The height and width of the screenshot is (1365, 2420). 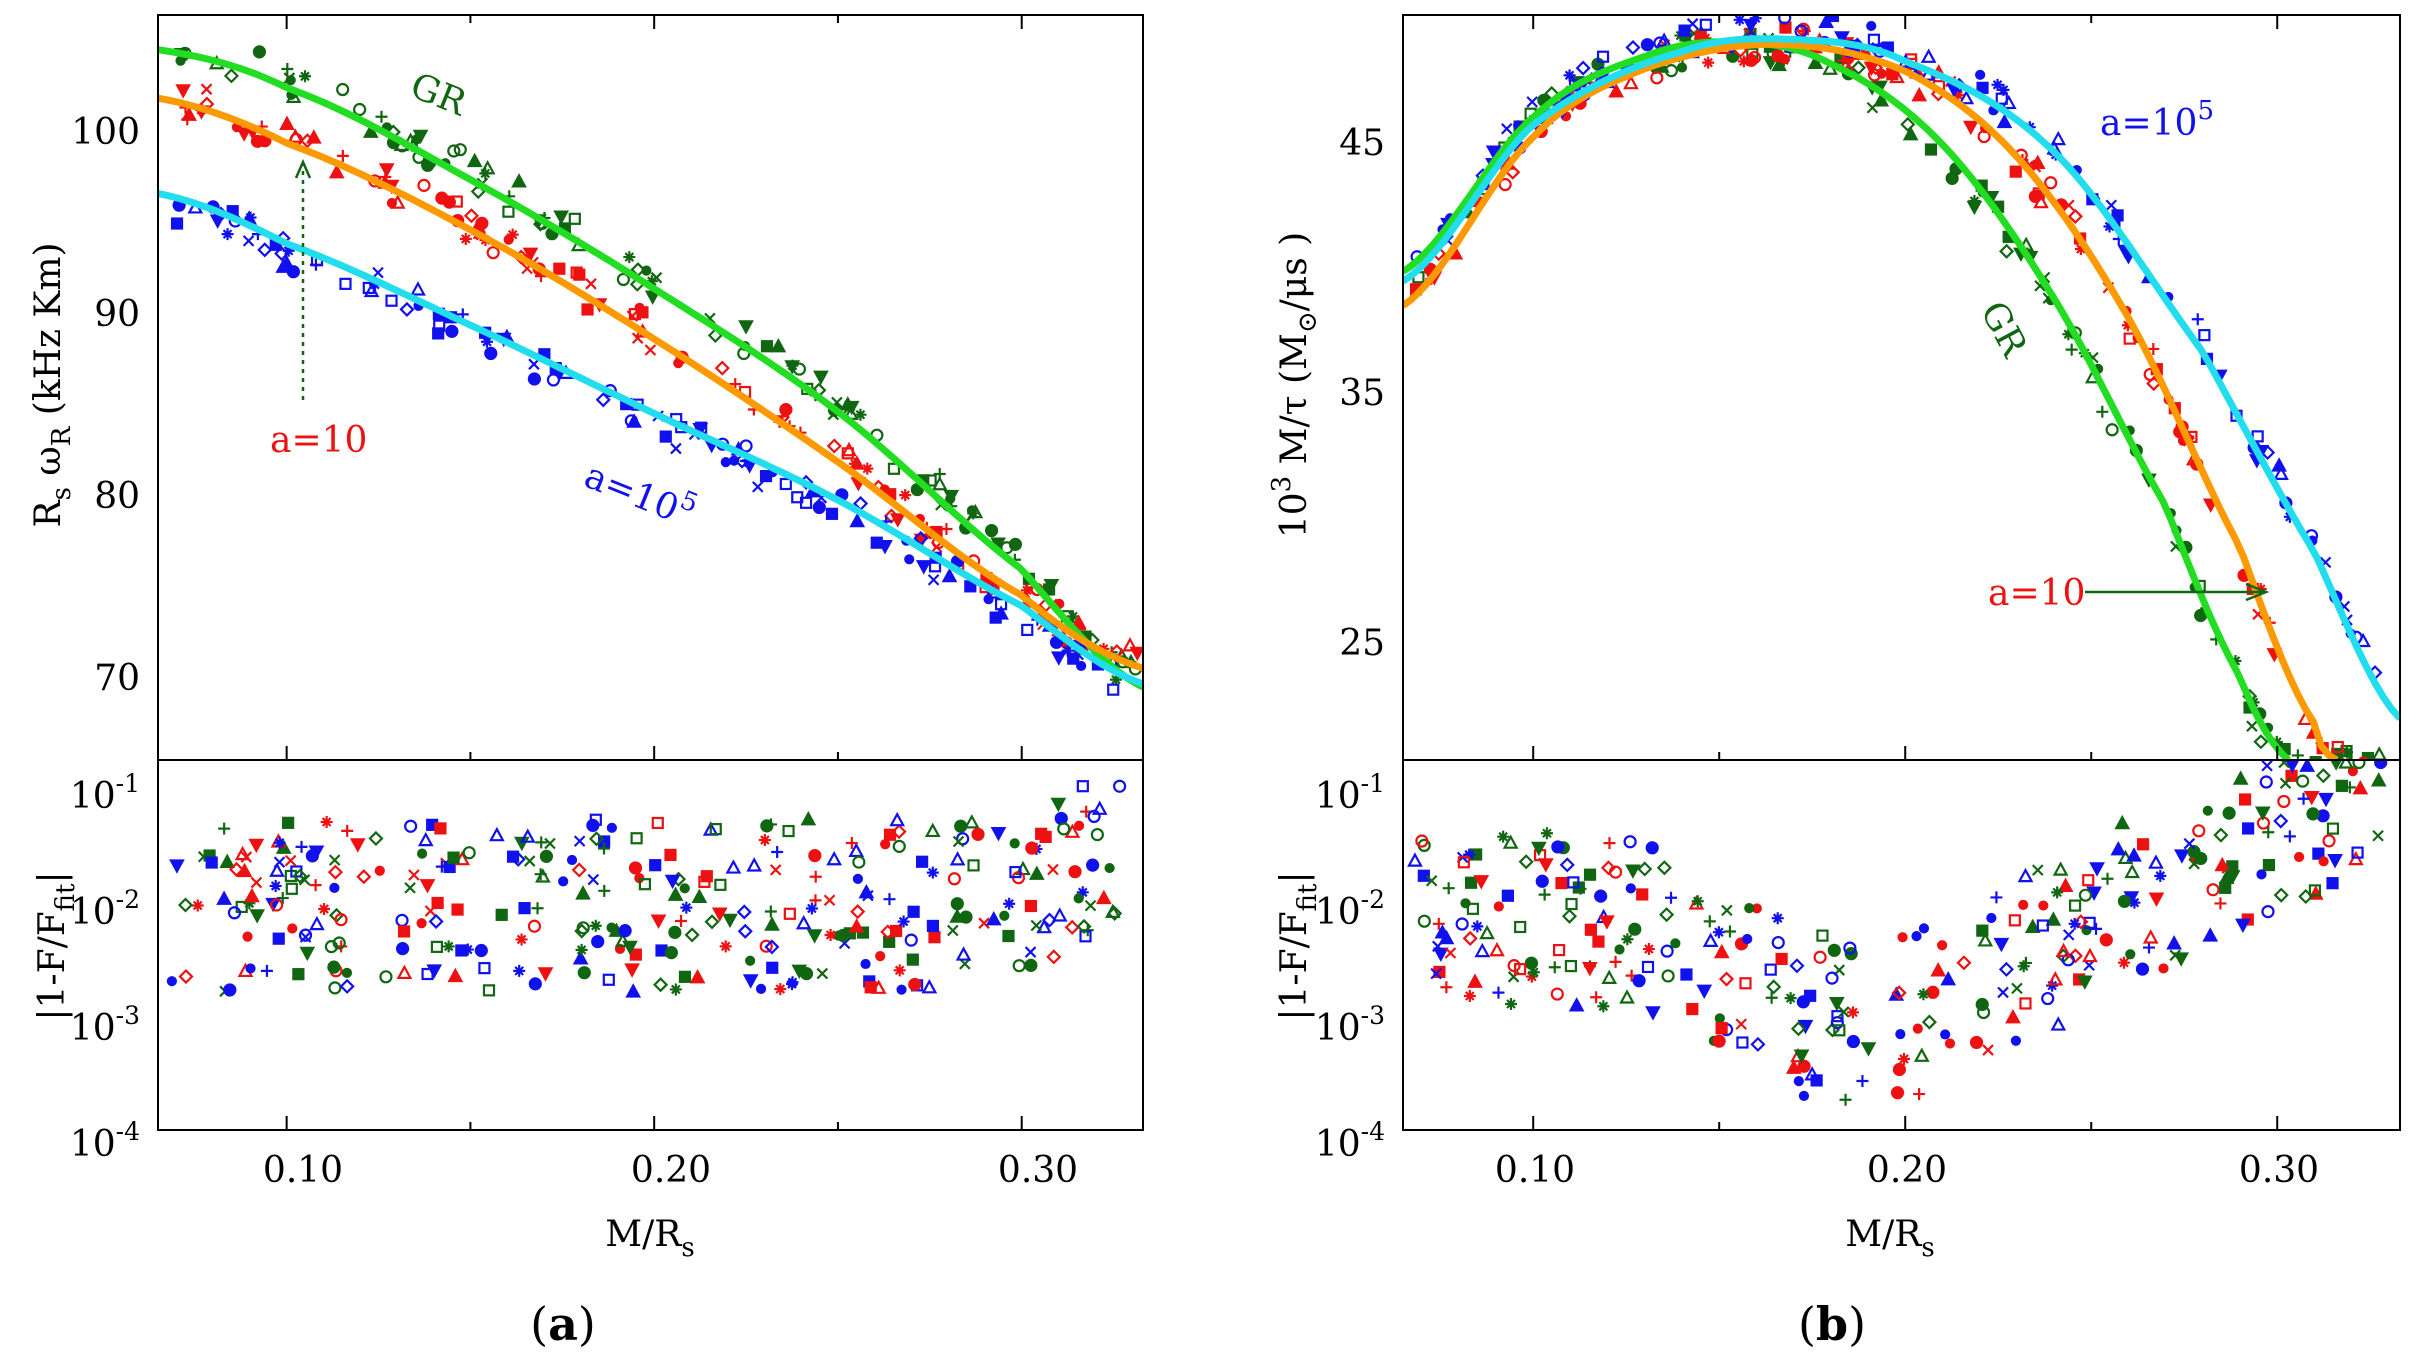 What do you see at coordinates (1038, 1170) in the screenshot?
I see `a-xtick-030: 0.30` at bounding box center [1038, 1170].